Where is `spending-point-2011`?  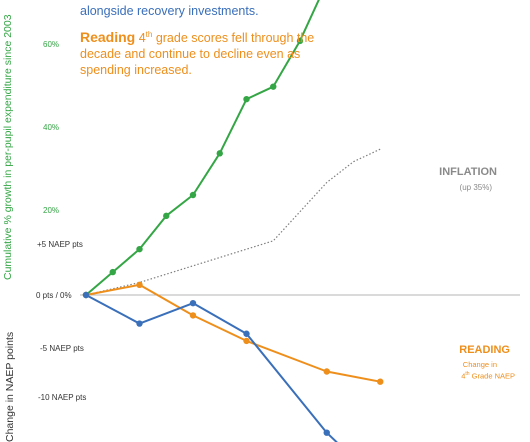
spending-point-2011 is located at coordinates (300, 41).